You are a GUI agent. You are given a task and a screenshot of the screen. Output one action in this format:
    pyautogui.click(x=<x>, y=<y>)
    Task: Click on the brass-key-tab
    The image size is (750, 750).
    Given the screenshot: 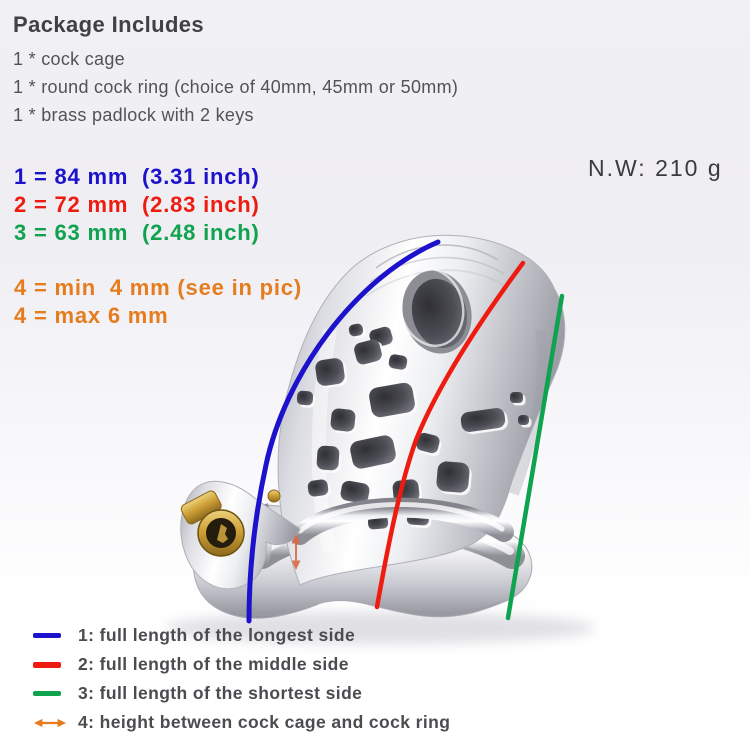 What is the action you would take?
    pyautogui.click(x=201, y=507)
    